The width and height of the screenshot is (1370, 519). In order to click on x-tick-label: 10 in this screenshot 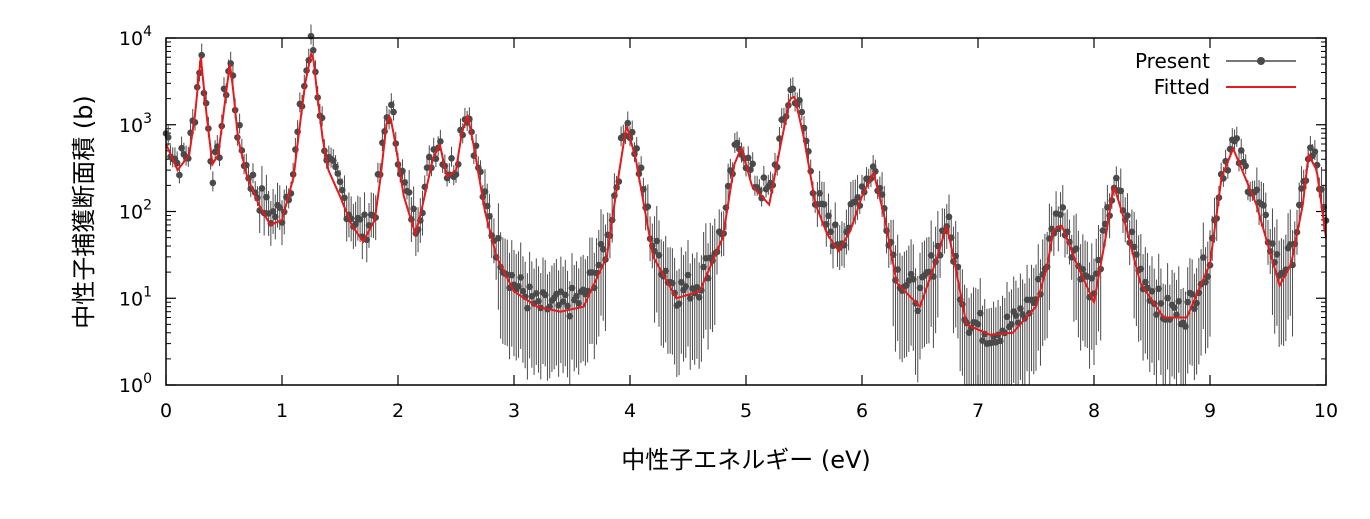, I will do `click(1326, 411)`.